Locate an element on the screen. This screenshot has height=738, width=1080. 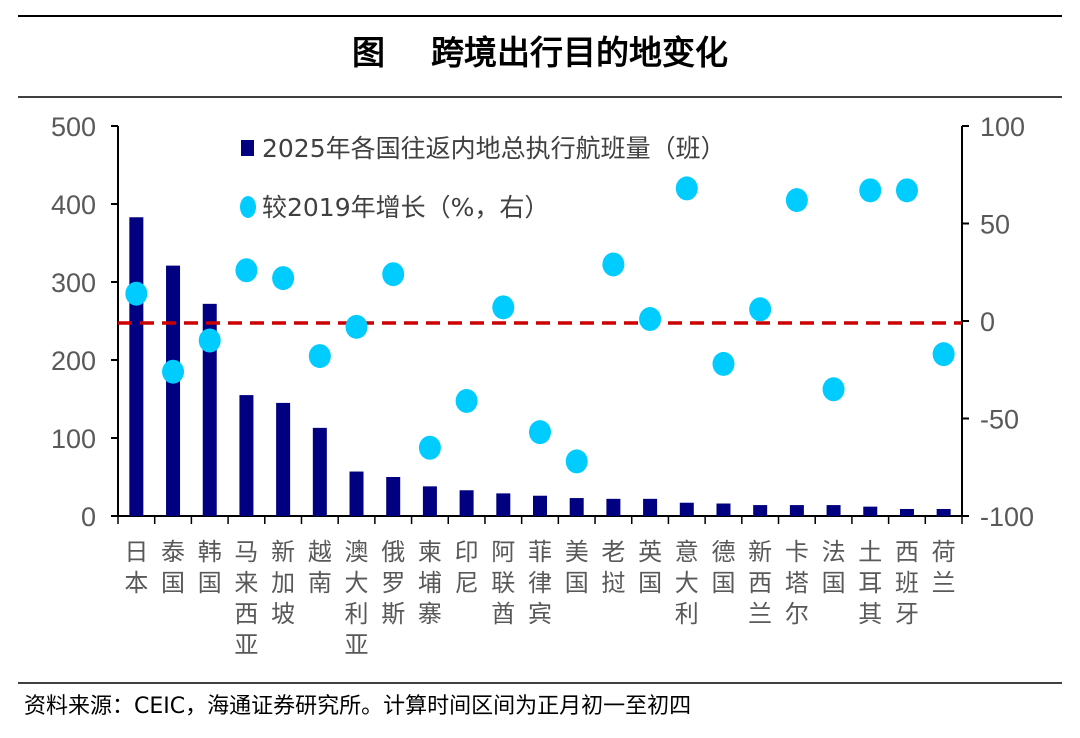
point-土耳其 is located at coordinates (870, 190).